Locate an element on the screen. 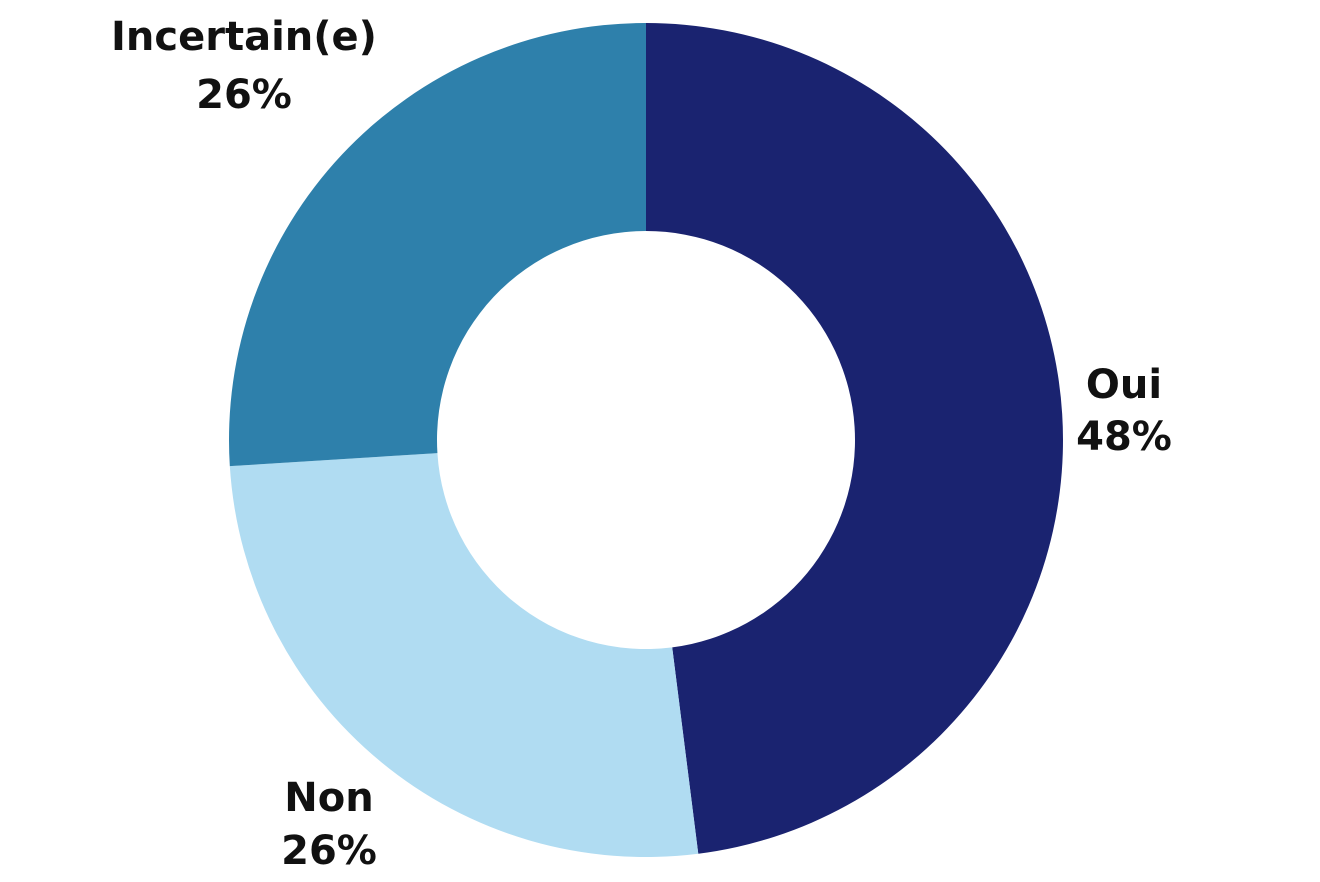 Image resolution: width=1320 pixels, height=882 pixels. slice-value-label-1: 26% is located at coordinates (329, 851).